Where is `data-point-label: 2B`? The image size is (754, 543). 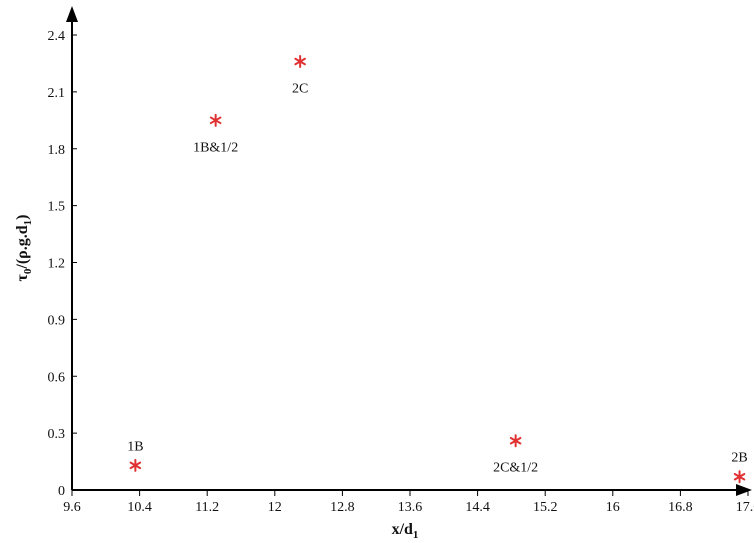 data-point-label: 2B is located at coordinates (739, 458).